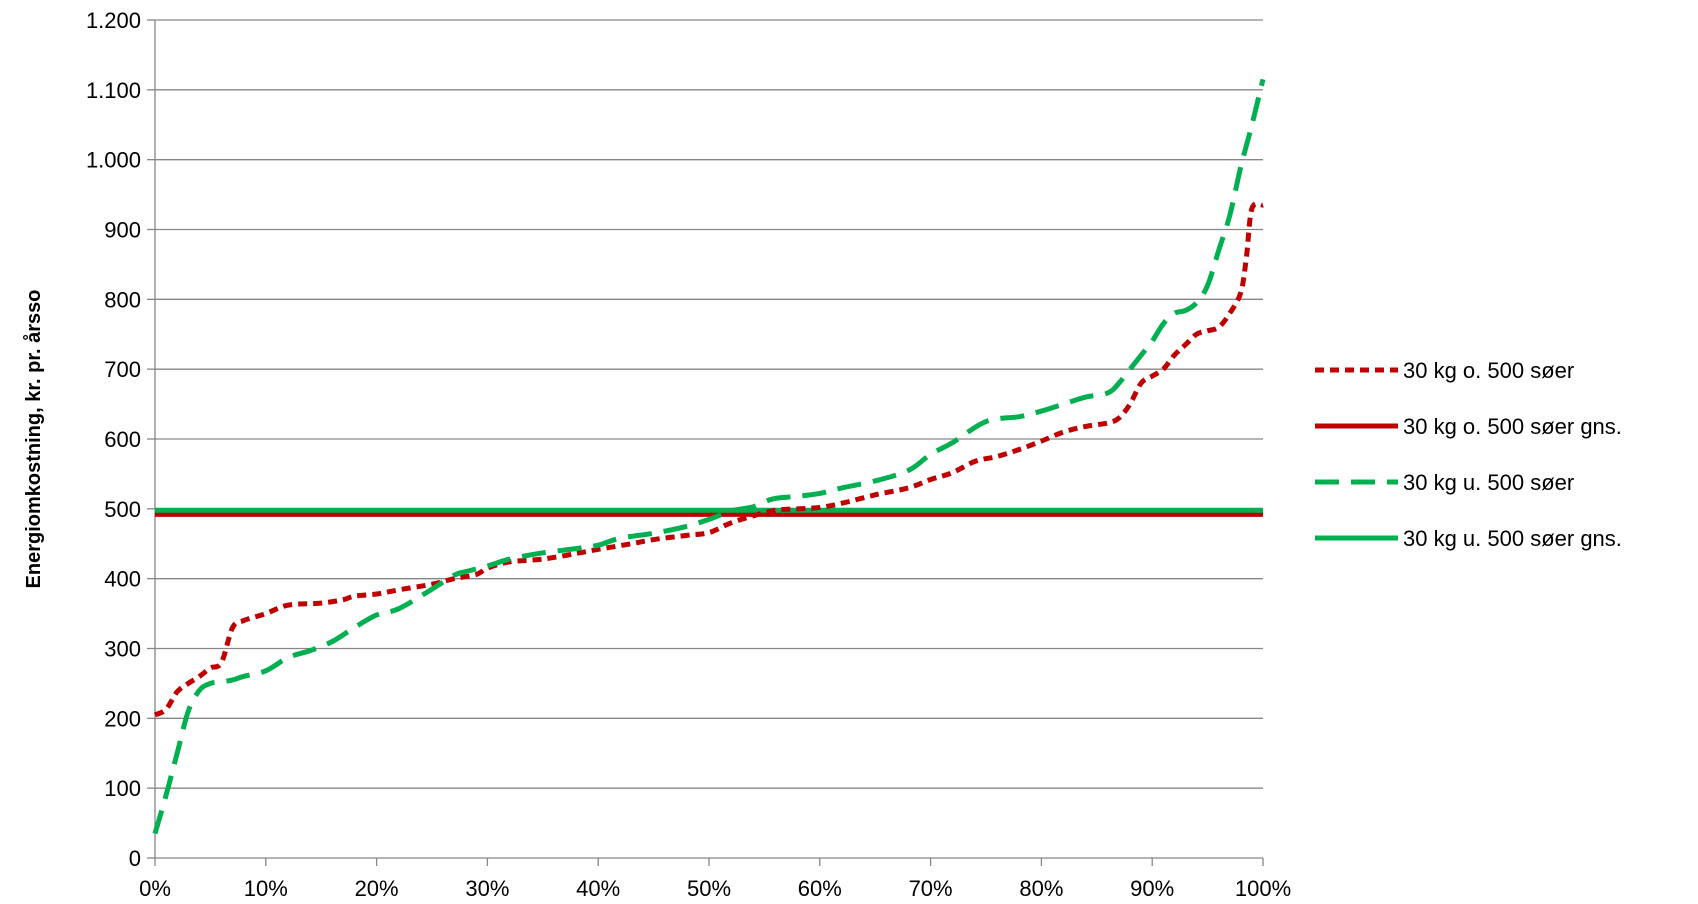 Image resolution: width=1698 pixels, height=904 pixels. I want to click on y-axis-title: Energiomkostning, kr. pr. årsso, so click(33, 439).